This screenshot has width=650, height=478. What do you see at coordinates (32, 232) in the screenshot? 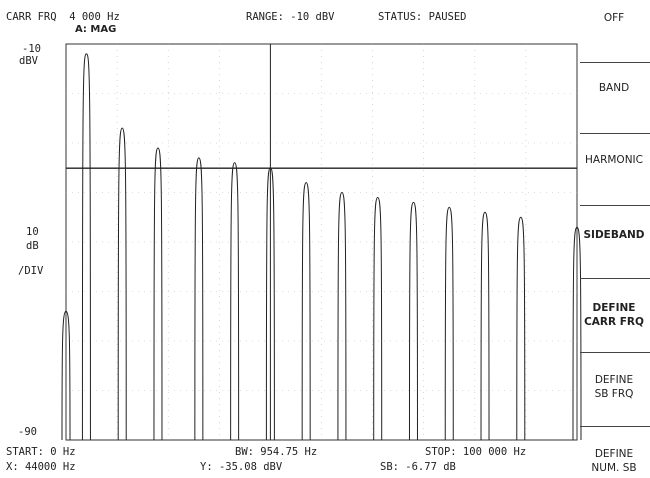
I see `y-axis-scale-value: 10` at bounding box center [32, 232].